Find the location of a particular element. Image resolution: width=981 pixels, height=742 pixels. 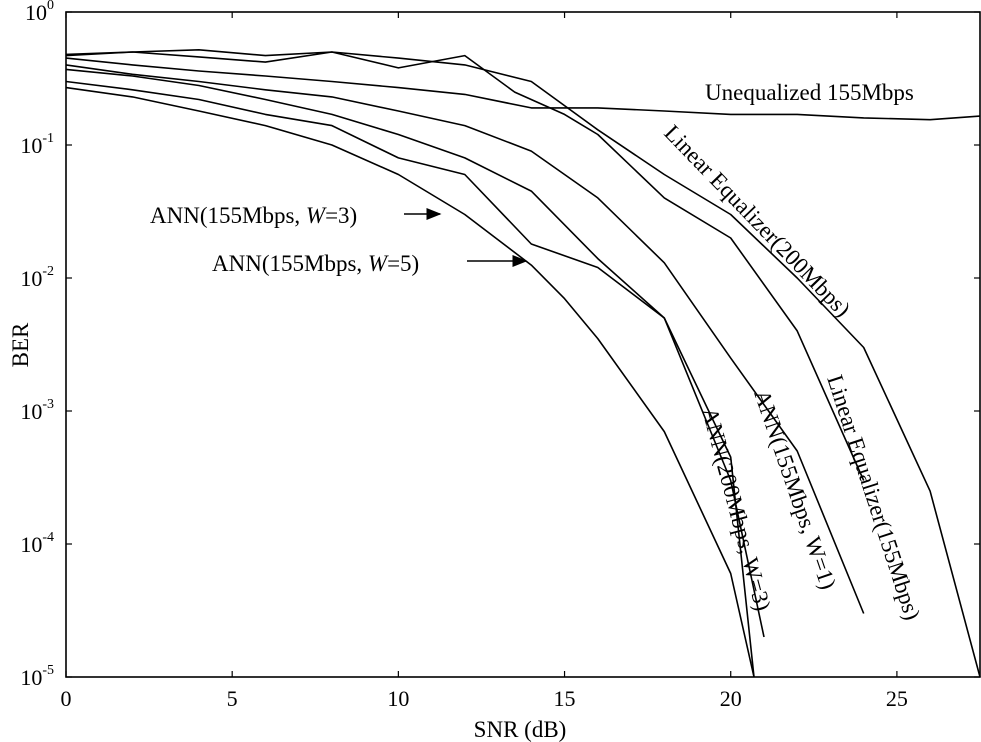

y-tick-exponent: 0 is located at coordinates (50, 6).